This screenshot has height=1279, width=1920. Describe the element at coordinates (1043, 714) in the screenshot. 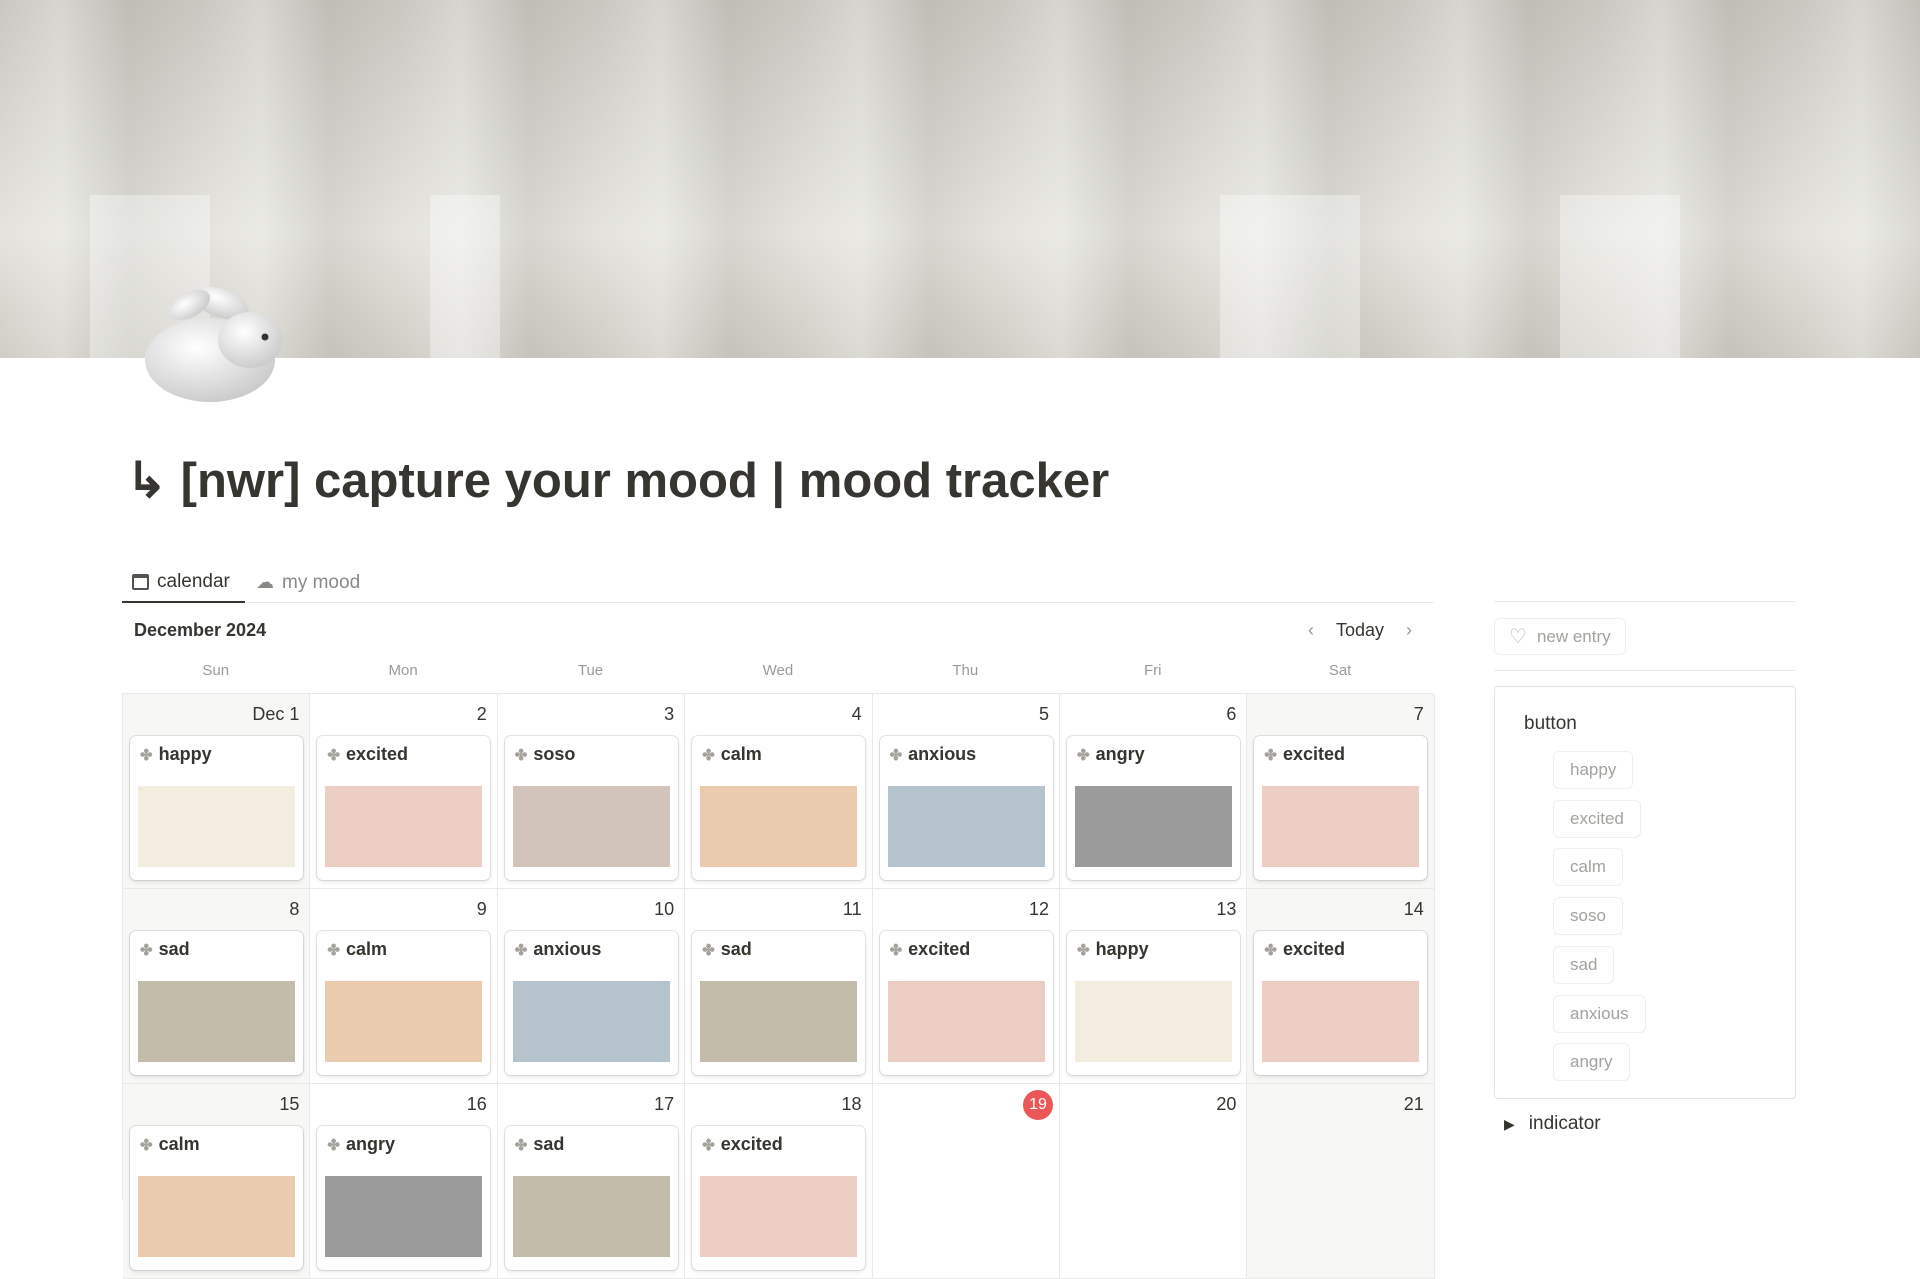

I see `day-number: 5` at that location.